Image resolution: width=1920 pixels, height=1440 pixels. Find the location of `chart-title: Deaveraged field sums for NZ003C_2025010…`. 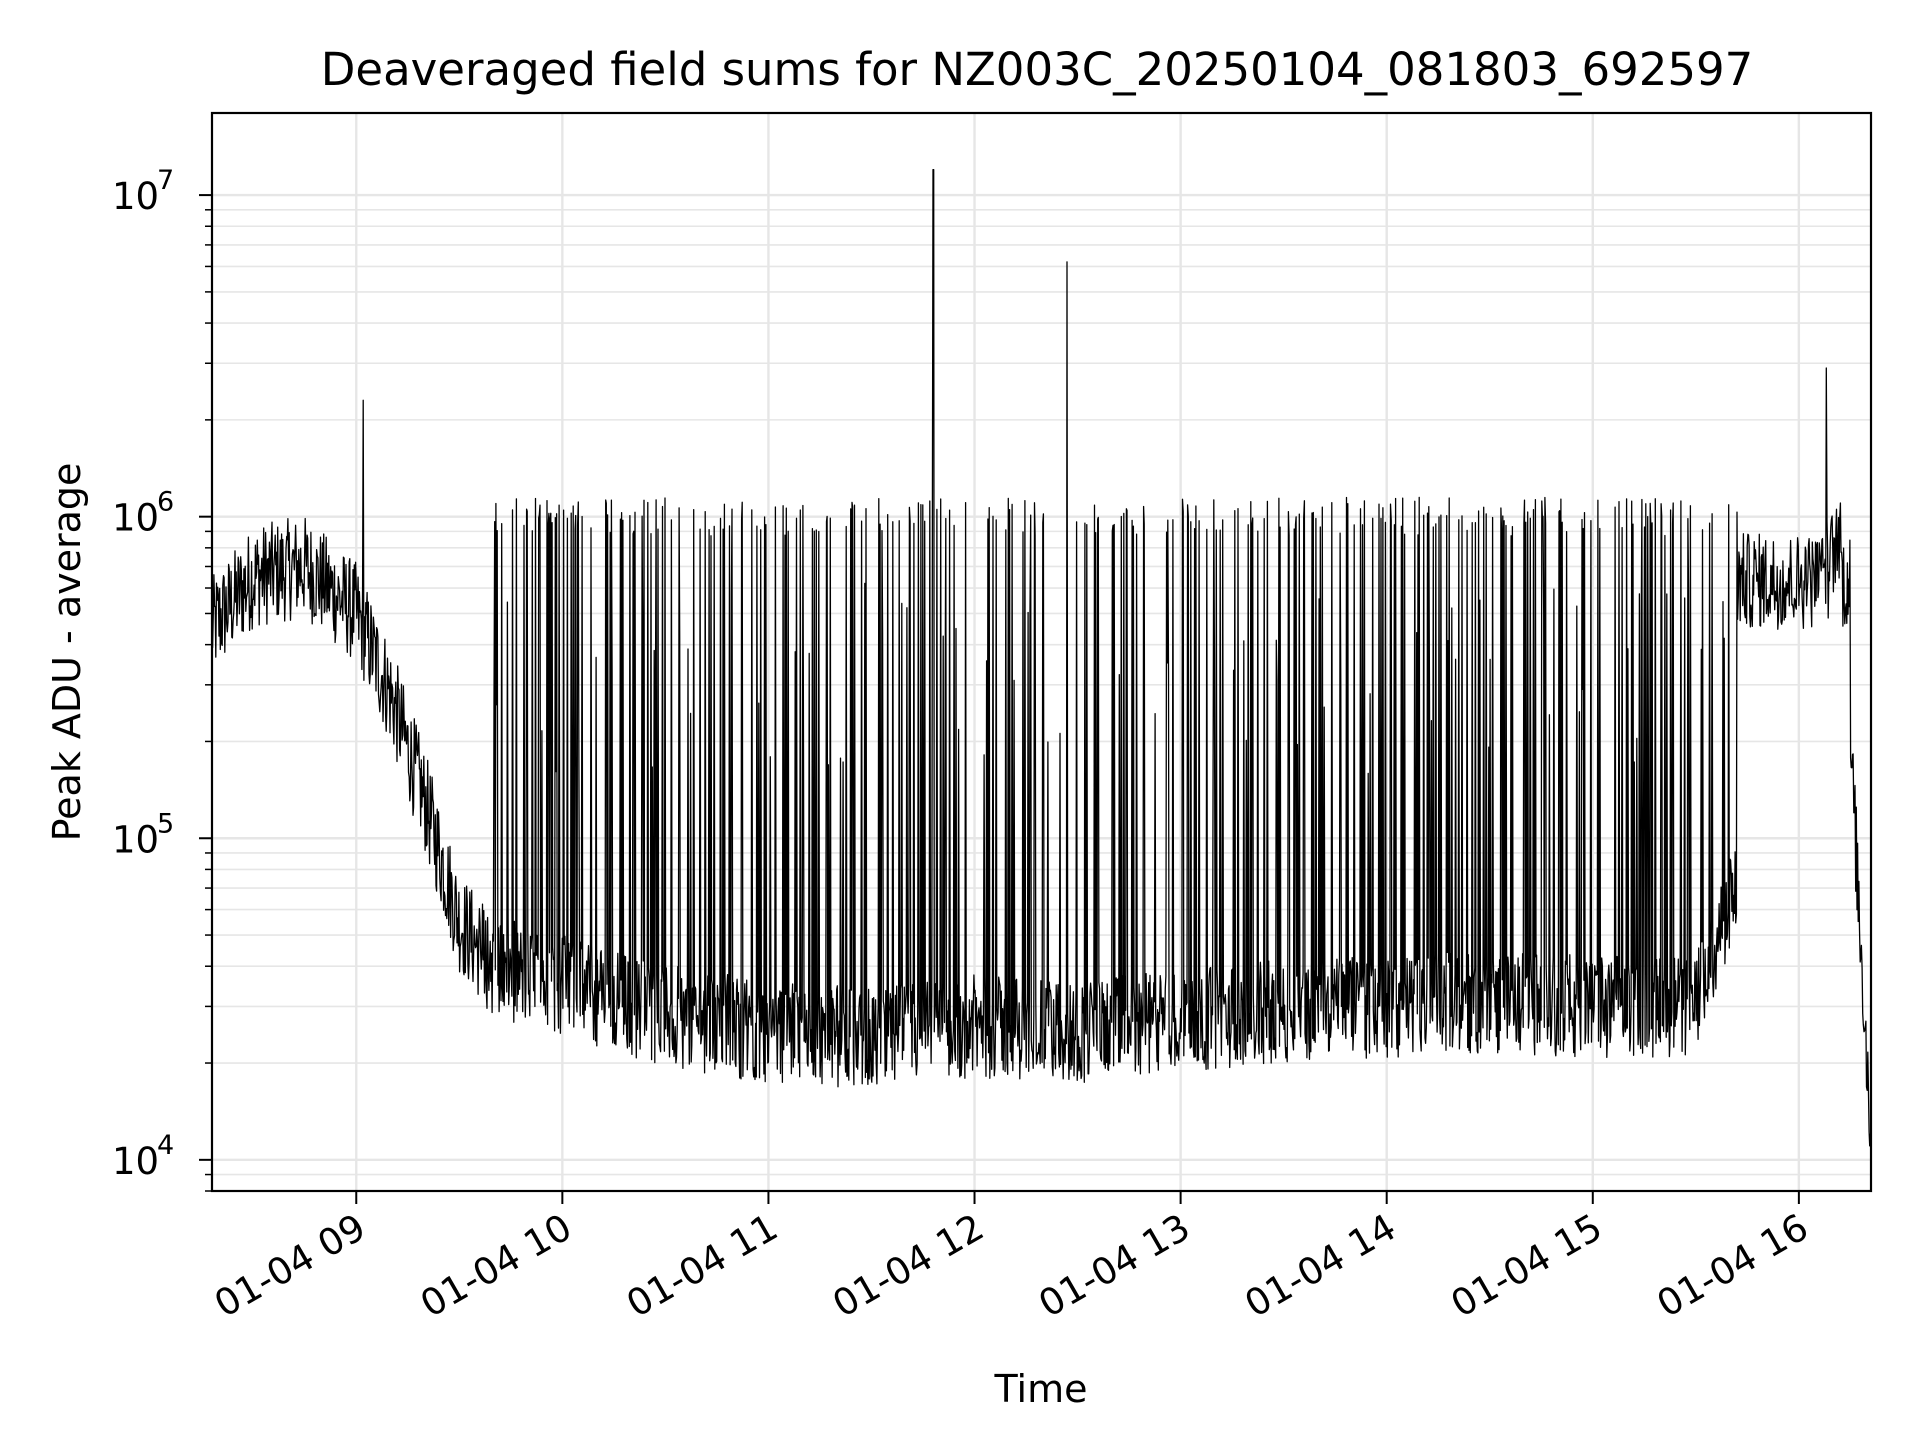

chart-title: Deaveraged field sums for NZ003C_2025010… is located at coordinates (1037, 69).